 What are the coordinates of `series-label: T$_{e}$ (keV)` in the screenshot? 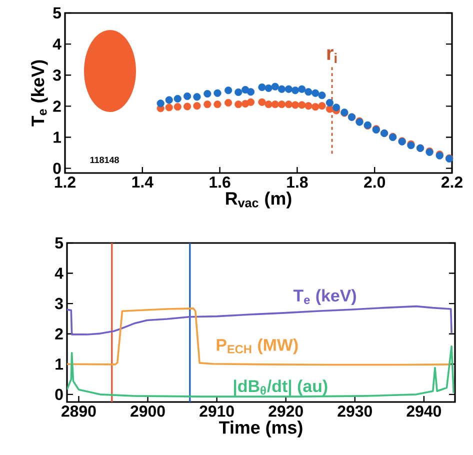 It's located at (324, 297).